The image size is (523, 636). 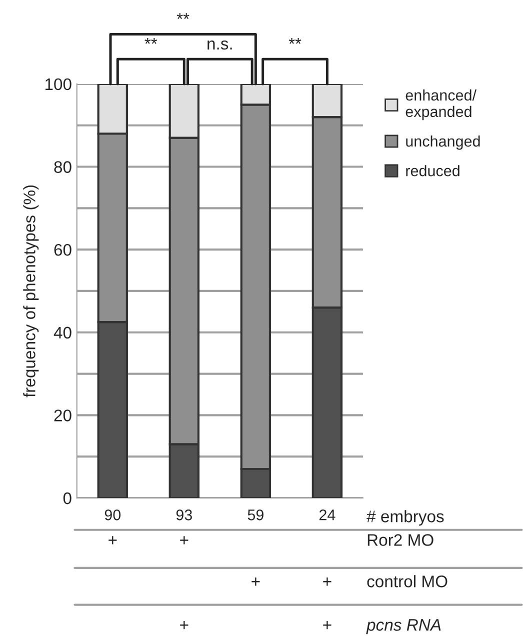 What do you see at coordinates (63, 332) in the screenshot?
I see `y-tick-label: 40` at bounding box center [63, 332].